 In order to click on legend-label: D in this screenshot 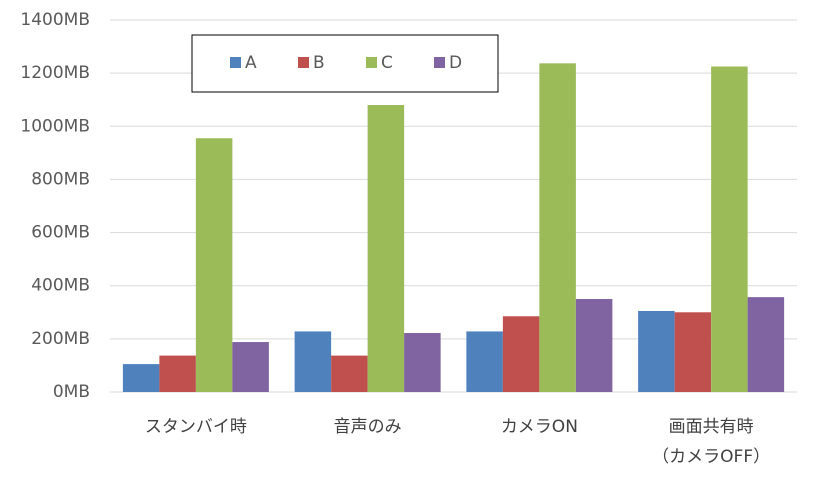, I will do `click(455, 63)`.